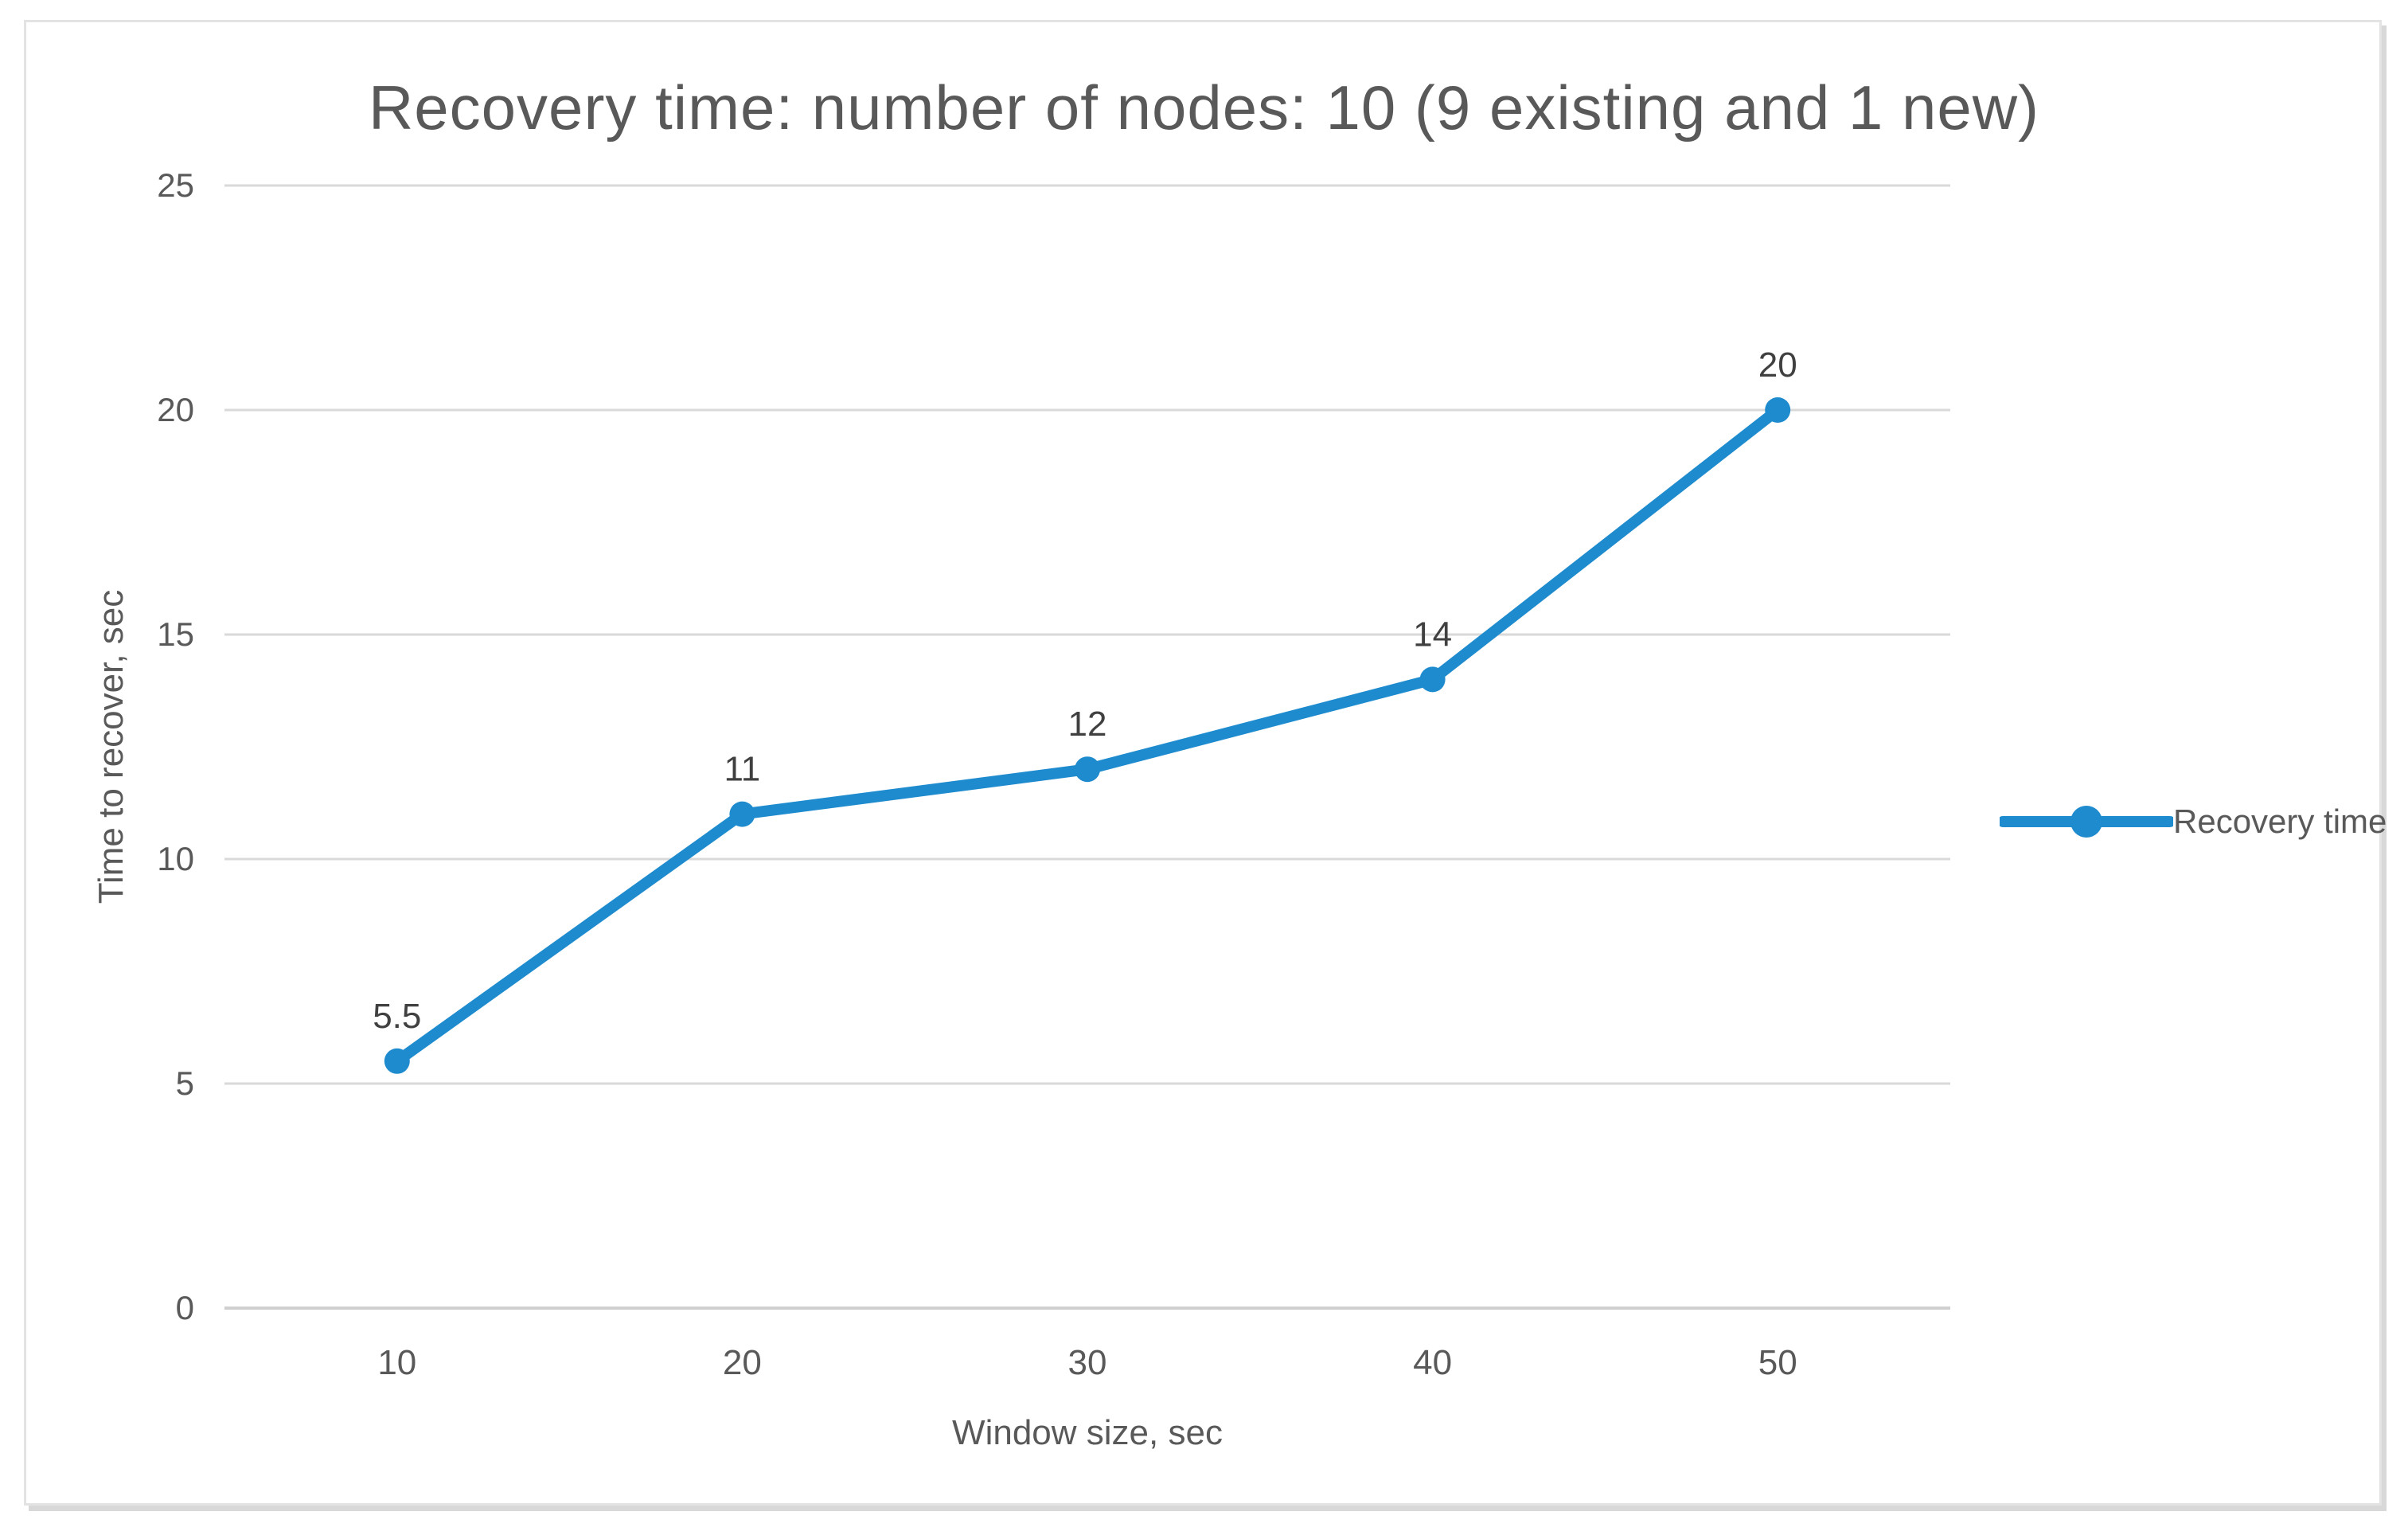 This screenshot has width=2408, height=1535. Describe the element at coordinates (1087, 724) in the screenshot. I see `data-point-label-30: 12` at that location.